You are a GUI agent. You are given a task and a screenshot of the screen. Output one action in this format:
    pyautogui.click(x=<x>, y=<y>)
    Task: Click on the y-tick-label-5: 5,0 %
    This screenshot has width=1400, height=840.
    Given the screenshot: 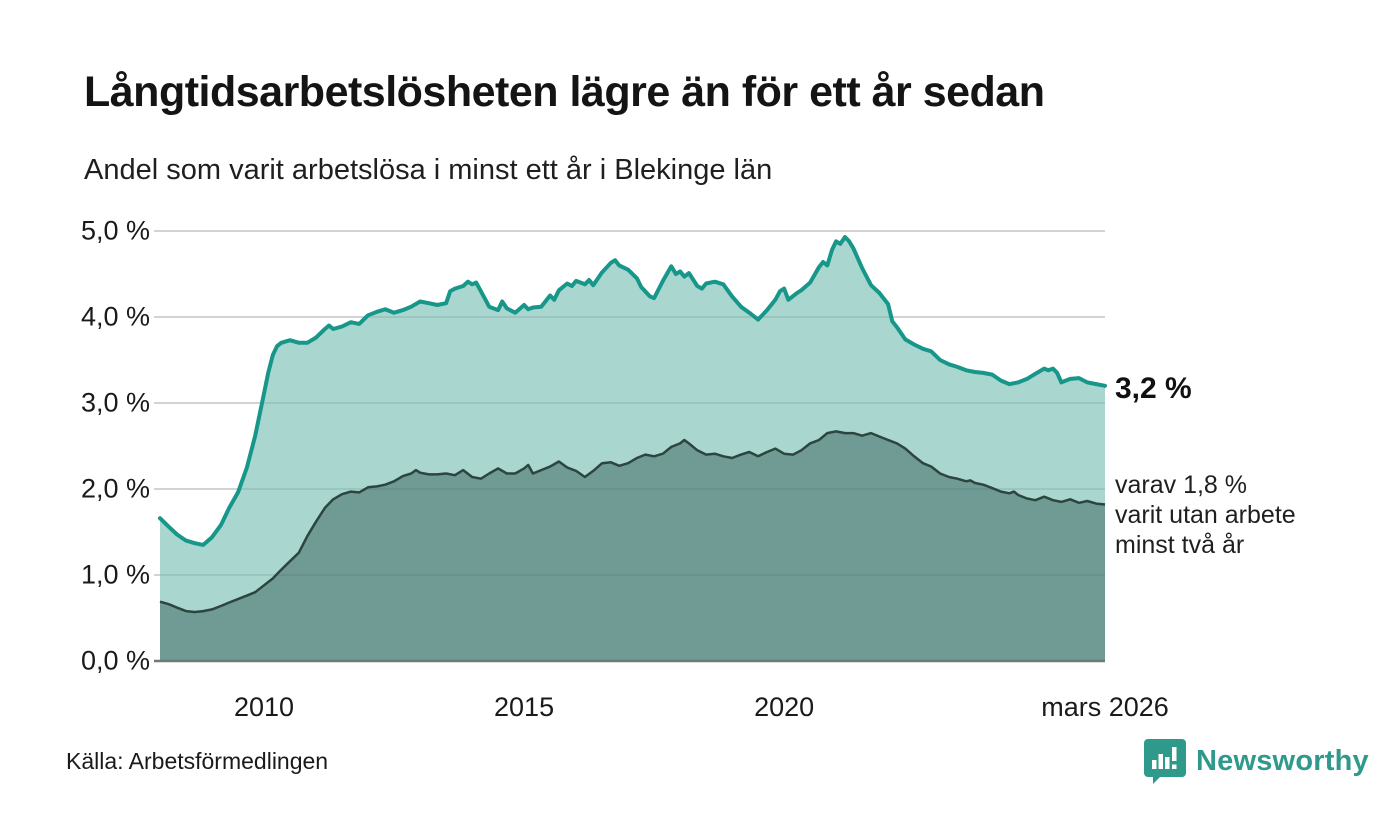 What is the action you would take?
    pyautogui.click(x=115, y=230)
    